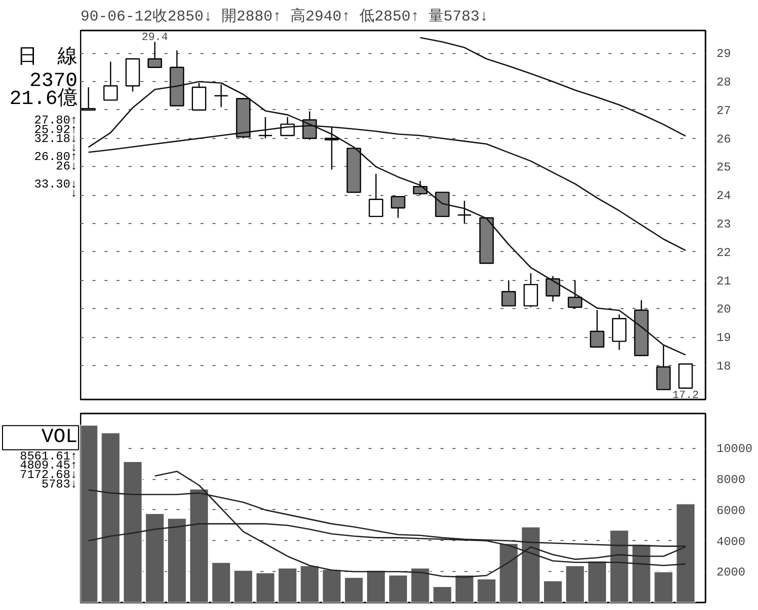  What do you see at coordinates (553, 86) in the screenshot?
I see `line-series` at bounding box center [553, 86].